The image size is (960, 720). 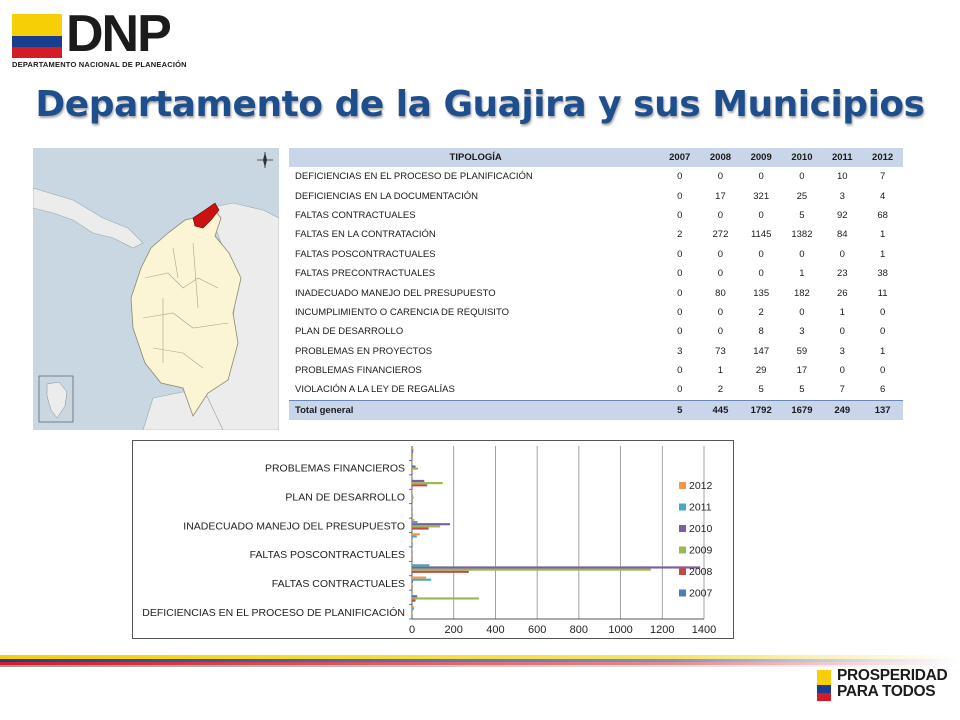 What do you see at coordinates (375, 390) in the screenshot?
I see `row-label: VIOLACIÓN A LA LEY DE REGALÍAS` at bounding box center [375, 390].